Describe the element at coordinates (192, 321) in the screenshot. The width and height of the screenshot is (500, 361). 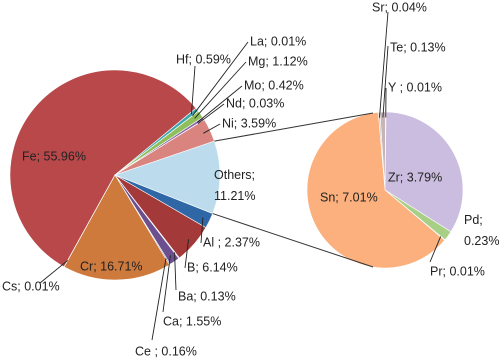
I see `data-label: Ca; 1.55%` at that location.